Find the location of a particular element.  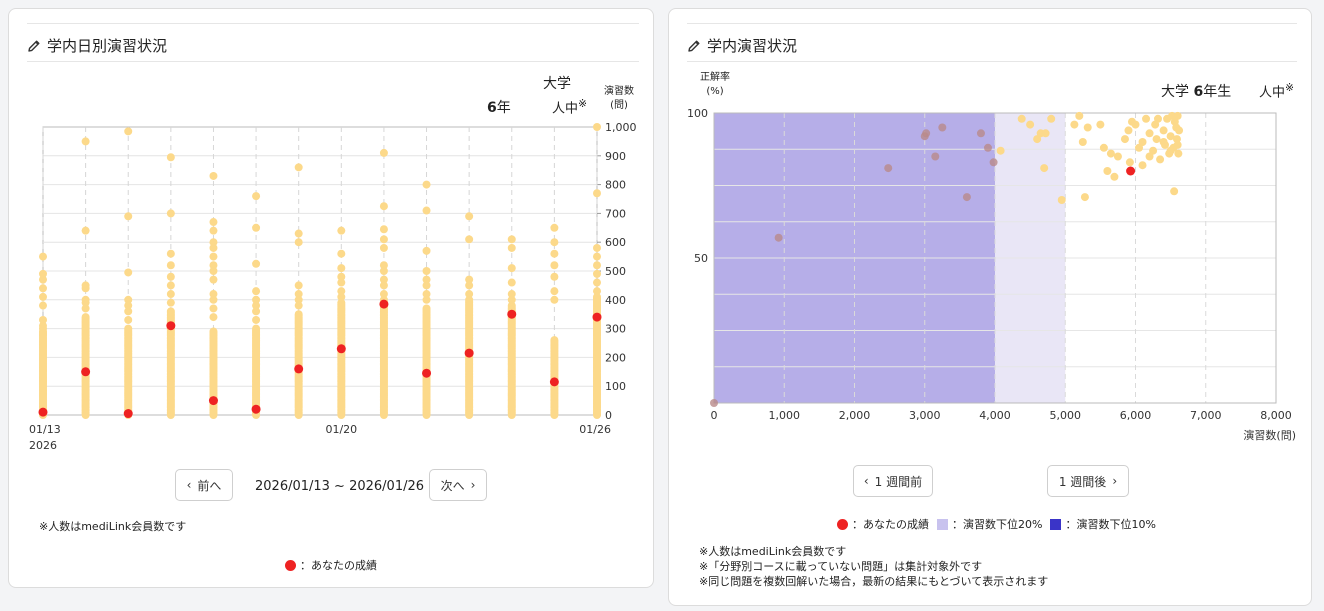

next-week-button-label: 1 週間後 is located at coordinates (1082, 481).